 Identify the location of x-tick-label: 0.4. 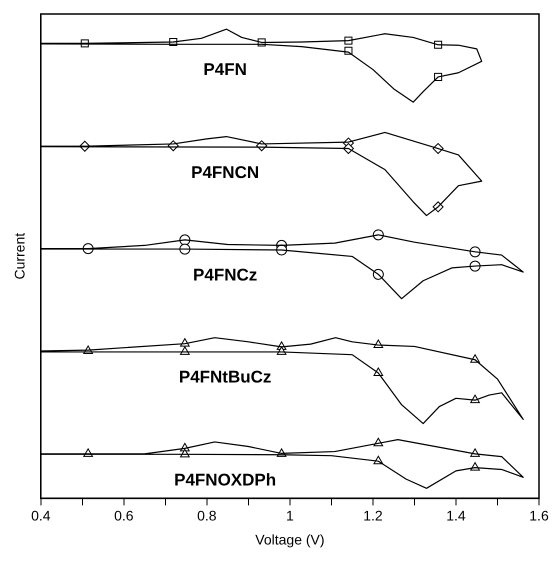
(41, 516).